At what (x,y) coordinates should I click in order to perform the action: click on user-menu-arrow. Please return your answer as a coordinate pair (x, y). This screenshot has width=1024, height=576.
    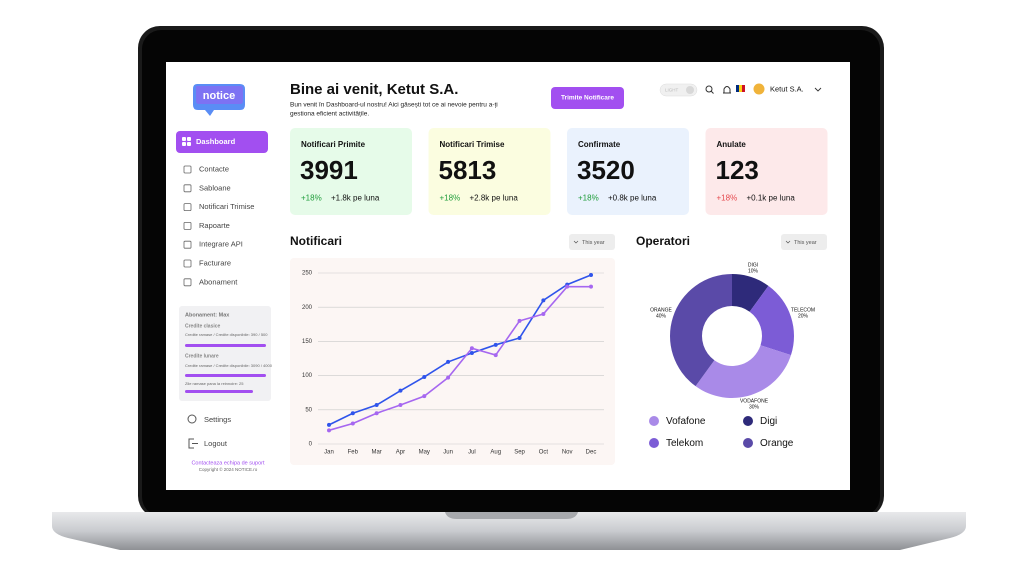
    Looking at the image, I should click on (818, 89).